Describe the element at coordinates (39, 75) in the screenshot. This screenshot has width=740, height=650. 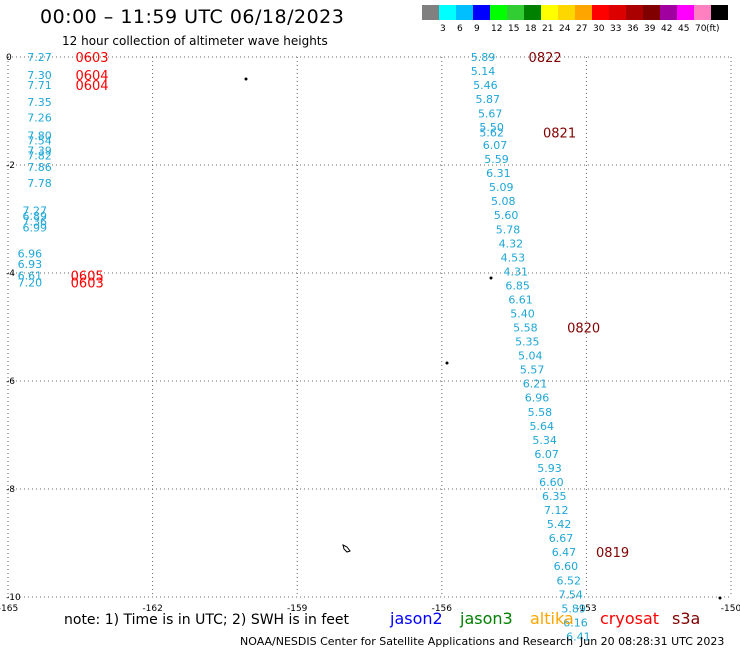
I see `wave-height-label: 7.30` at that location.